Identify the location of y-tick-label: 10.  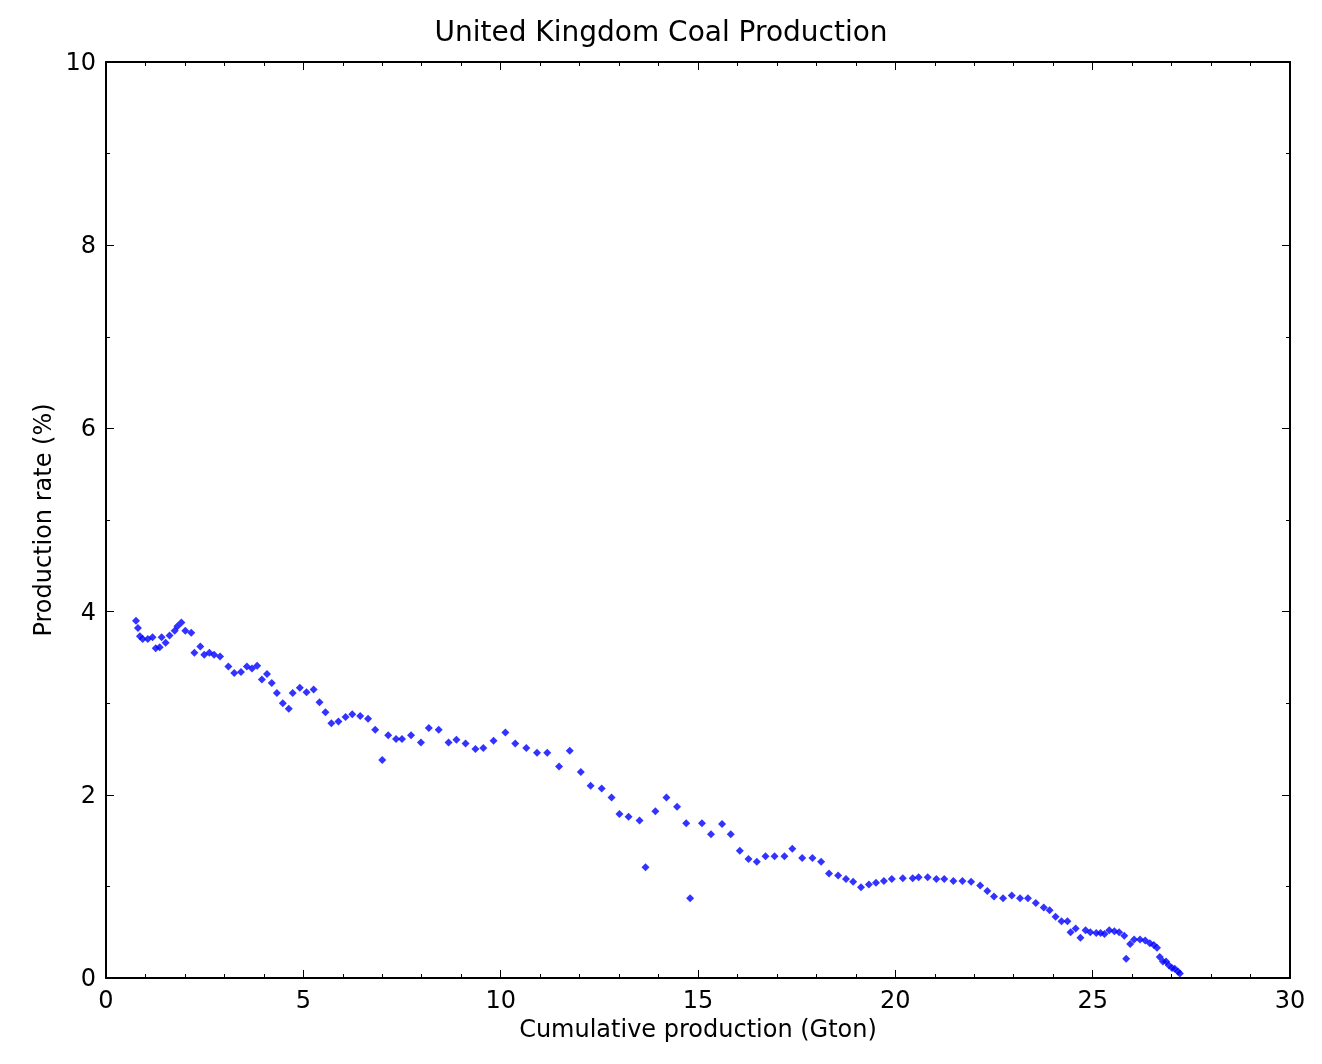
(80, 62).